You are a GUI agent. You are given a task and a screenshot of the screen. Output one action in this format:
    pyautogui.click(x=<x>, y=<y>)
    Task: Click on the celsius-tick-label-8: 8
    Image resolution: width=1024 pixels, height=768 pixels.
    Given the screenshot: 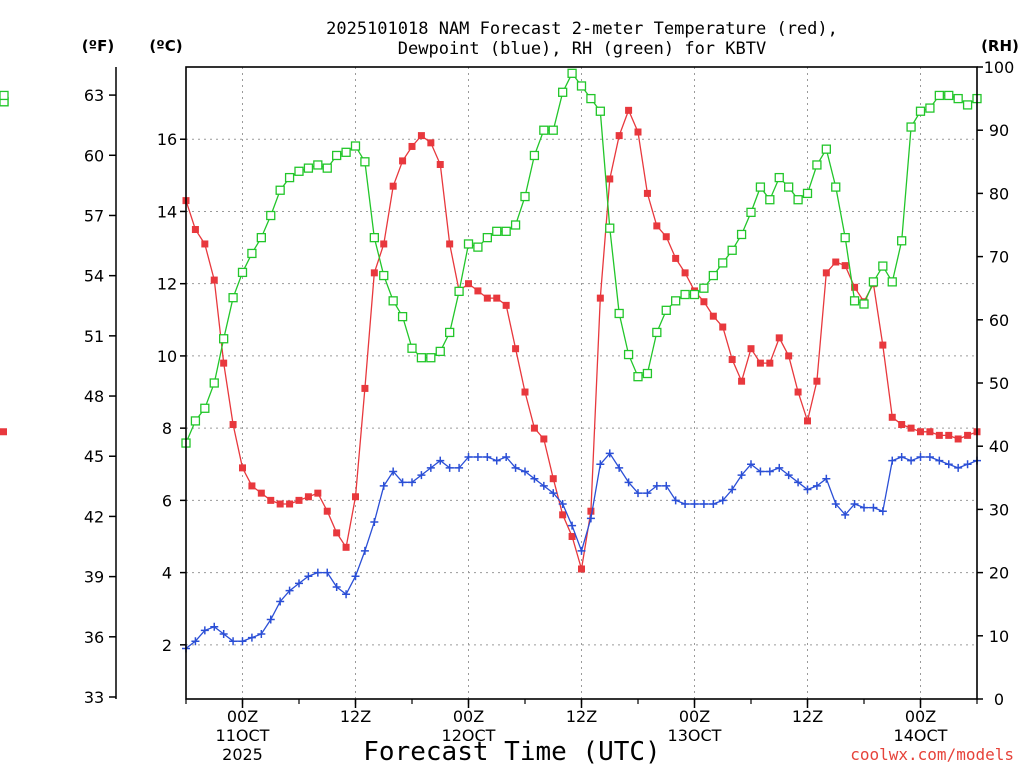 What is the action you would take?
    pyautogui.click(x=167, y=428)
    